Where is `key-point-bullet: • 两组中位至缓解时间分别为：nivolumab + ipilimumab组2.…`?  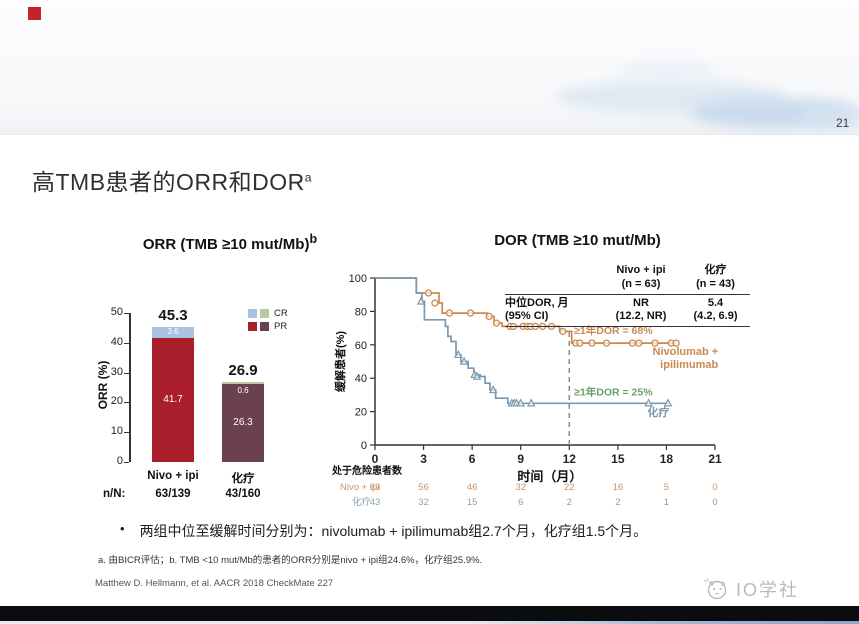
key-point-bullet: • 两组中位至缓解时间分别为：nivolumab + ipilimumab组2.… is located at coordinates (432, 531).